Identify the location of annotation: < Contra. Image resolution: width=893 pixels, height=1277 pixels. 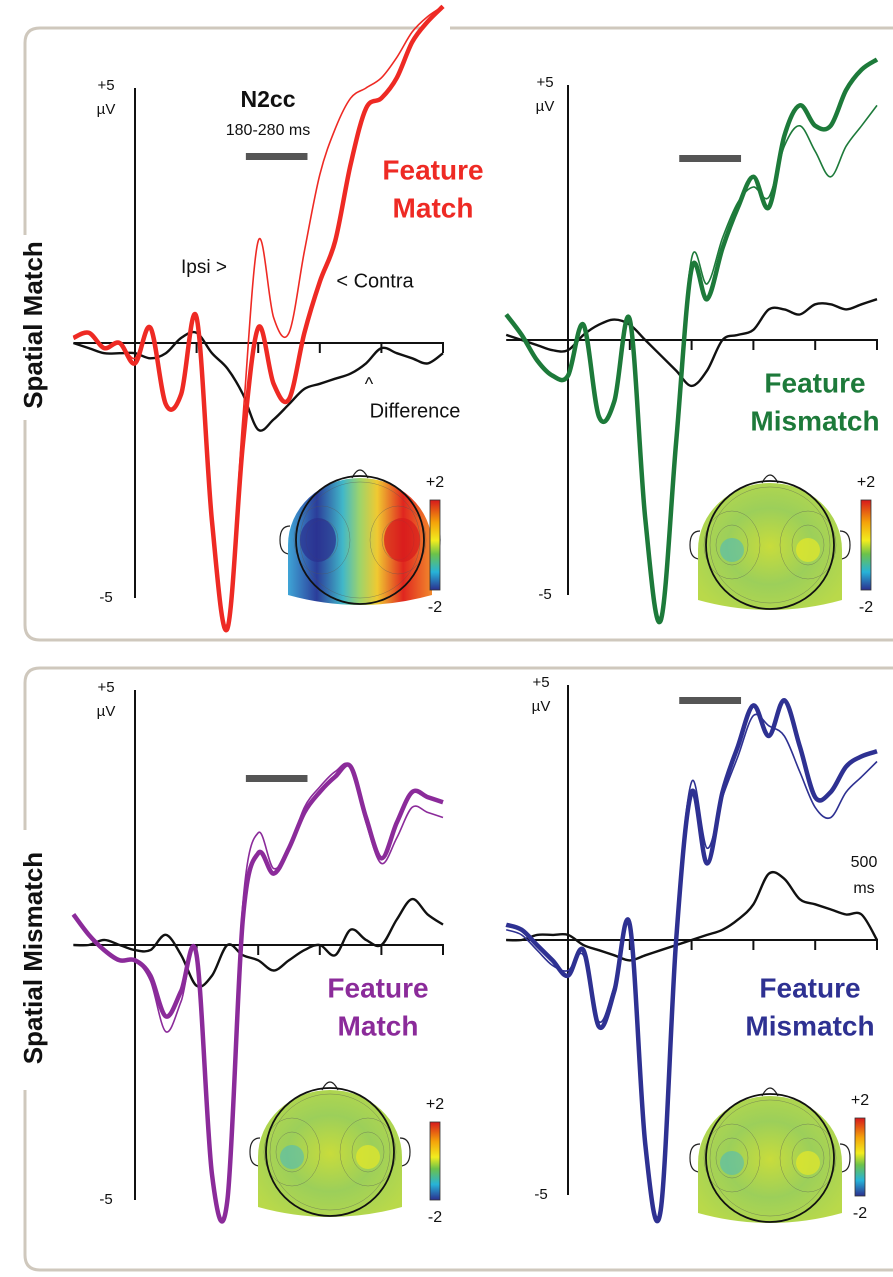
(375, 281).